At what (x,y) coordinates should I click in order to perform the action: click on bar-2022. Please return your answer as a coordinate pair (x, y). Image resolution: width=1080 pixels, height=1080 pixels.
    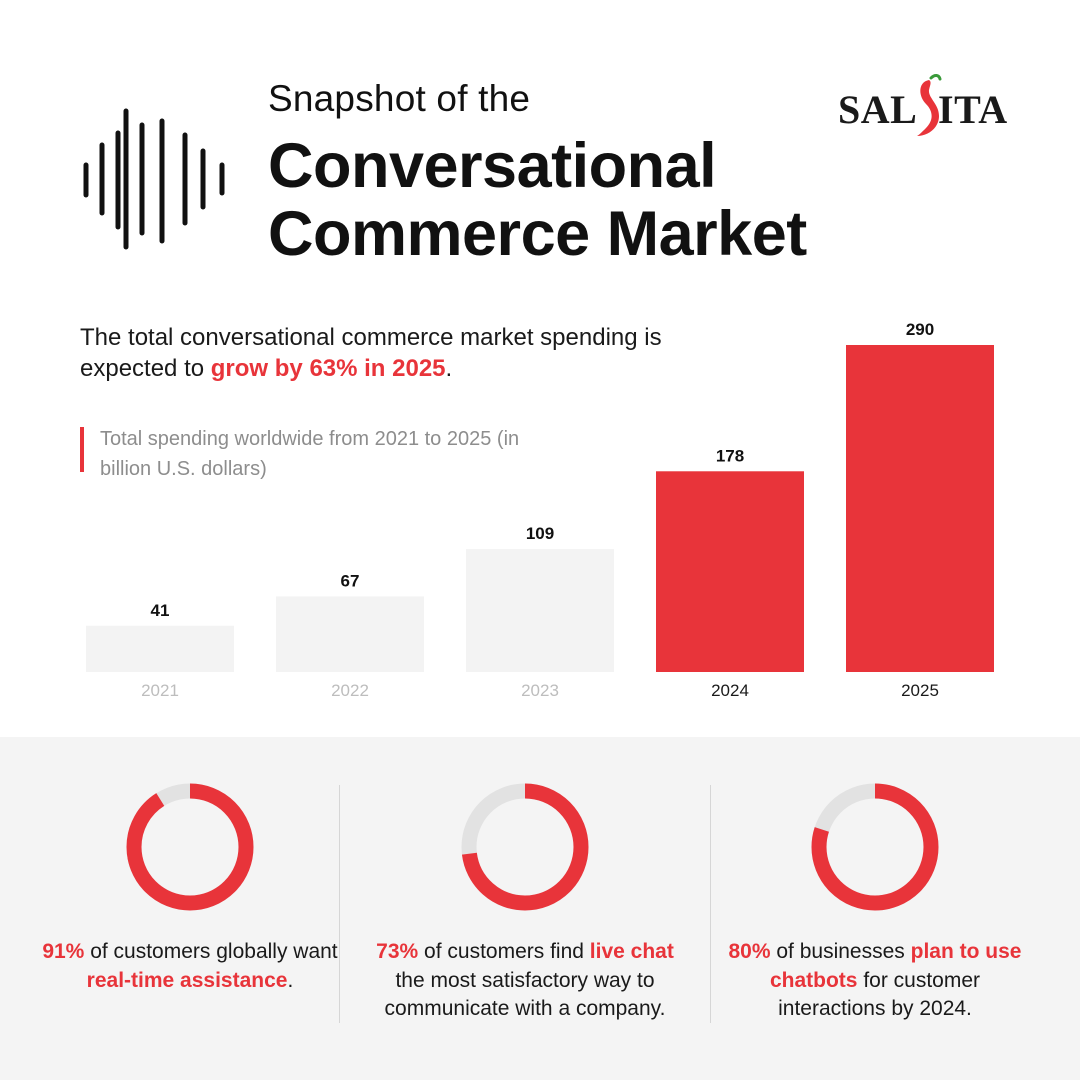
    Looking at the image, I should click on (350, 634).